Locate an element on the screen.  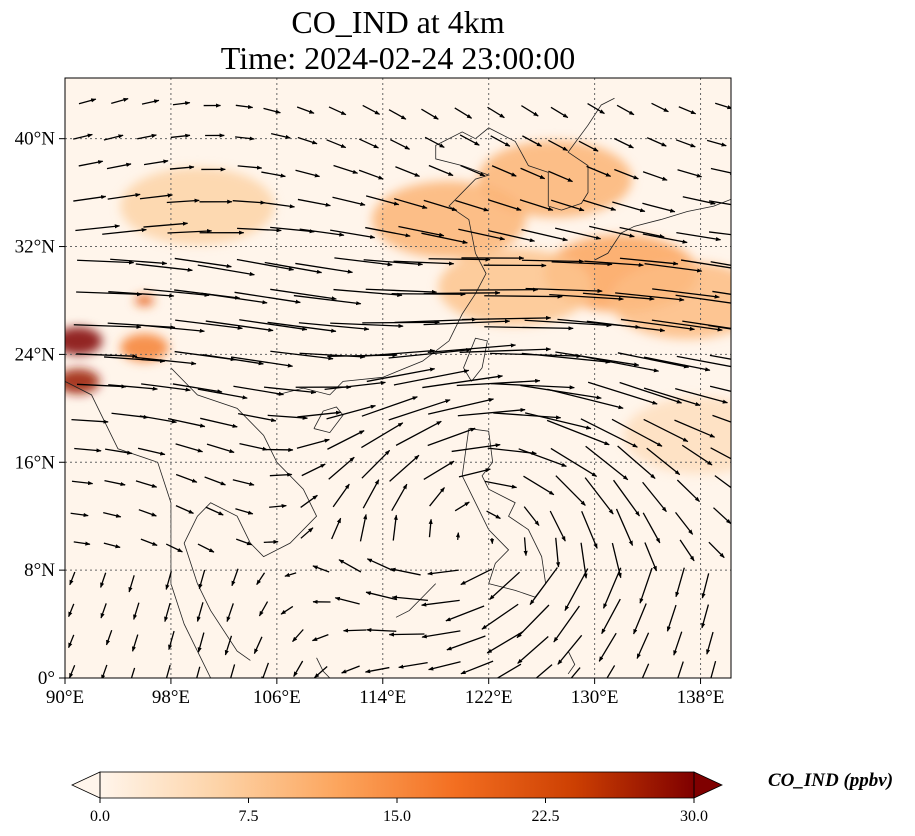
colorbar-extend-high is located at coordinates (708, 785).